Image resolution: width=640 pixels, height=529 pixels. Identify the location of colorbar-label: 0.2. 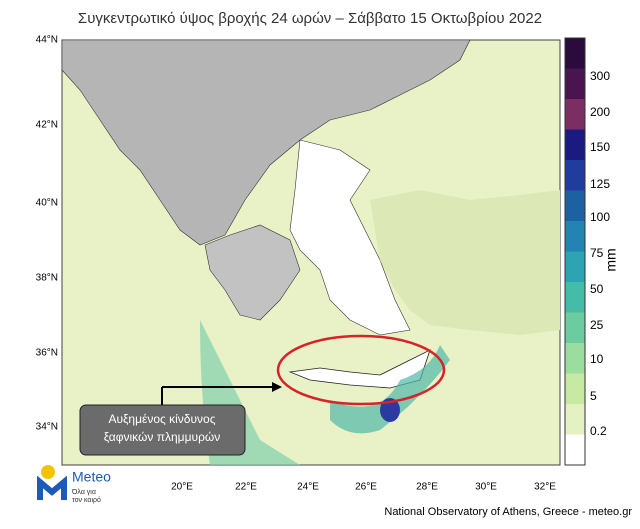
(598, 431).